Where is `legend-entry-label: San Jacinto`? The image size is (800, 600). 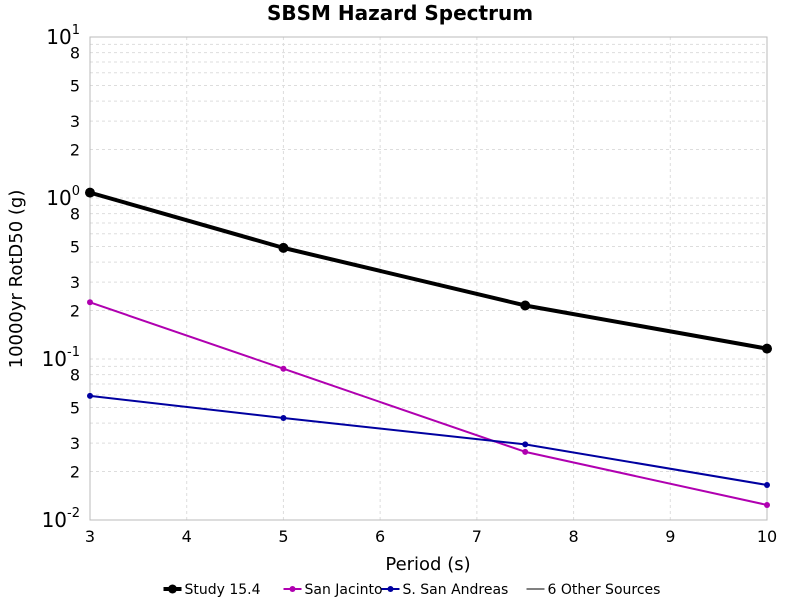 legend-entry-label: San Jacinto is located at coordinates (344, 590).